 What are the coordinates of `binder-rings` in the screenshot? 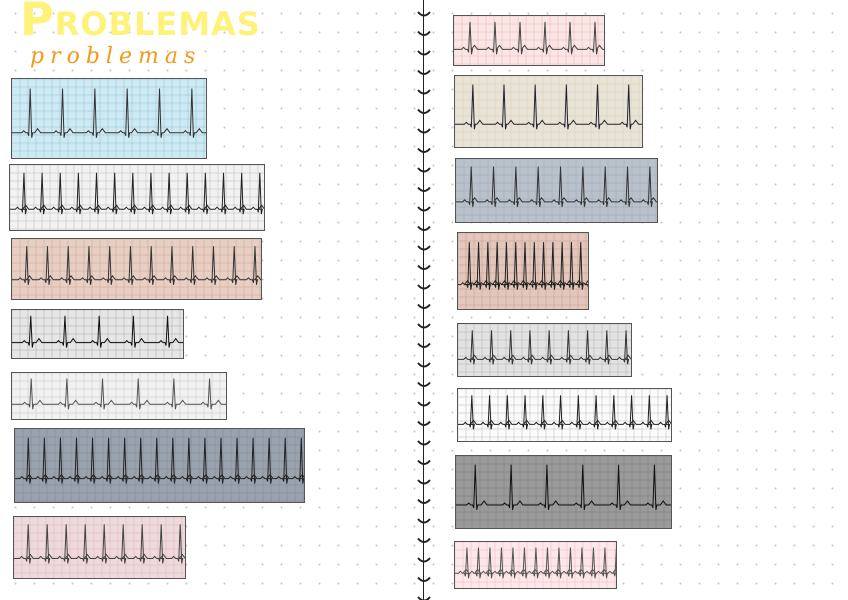 It's located at (424, 305).